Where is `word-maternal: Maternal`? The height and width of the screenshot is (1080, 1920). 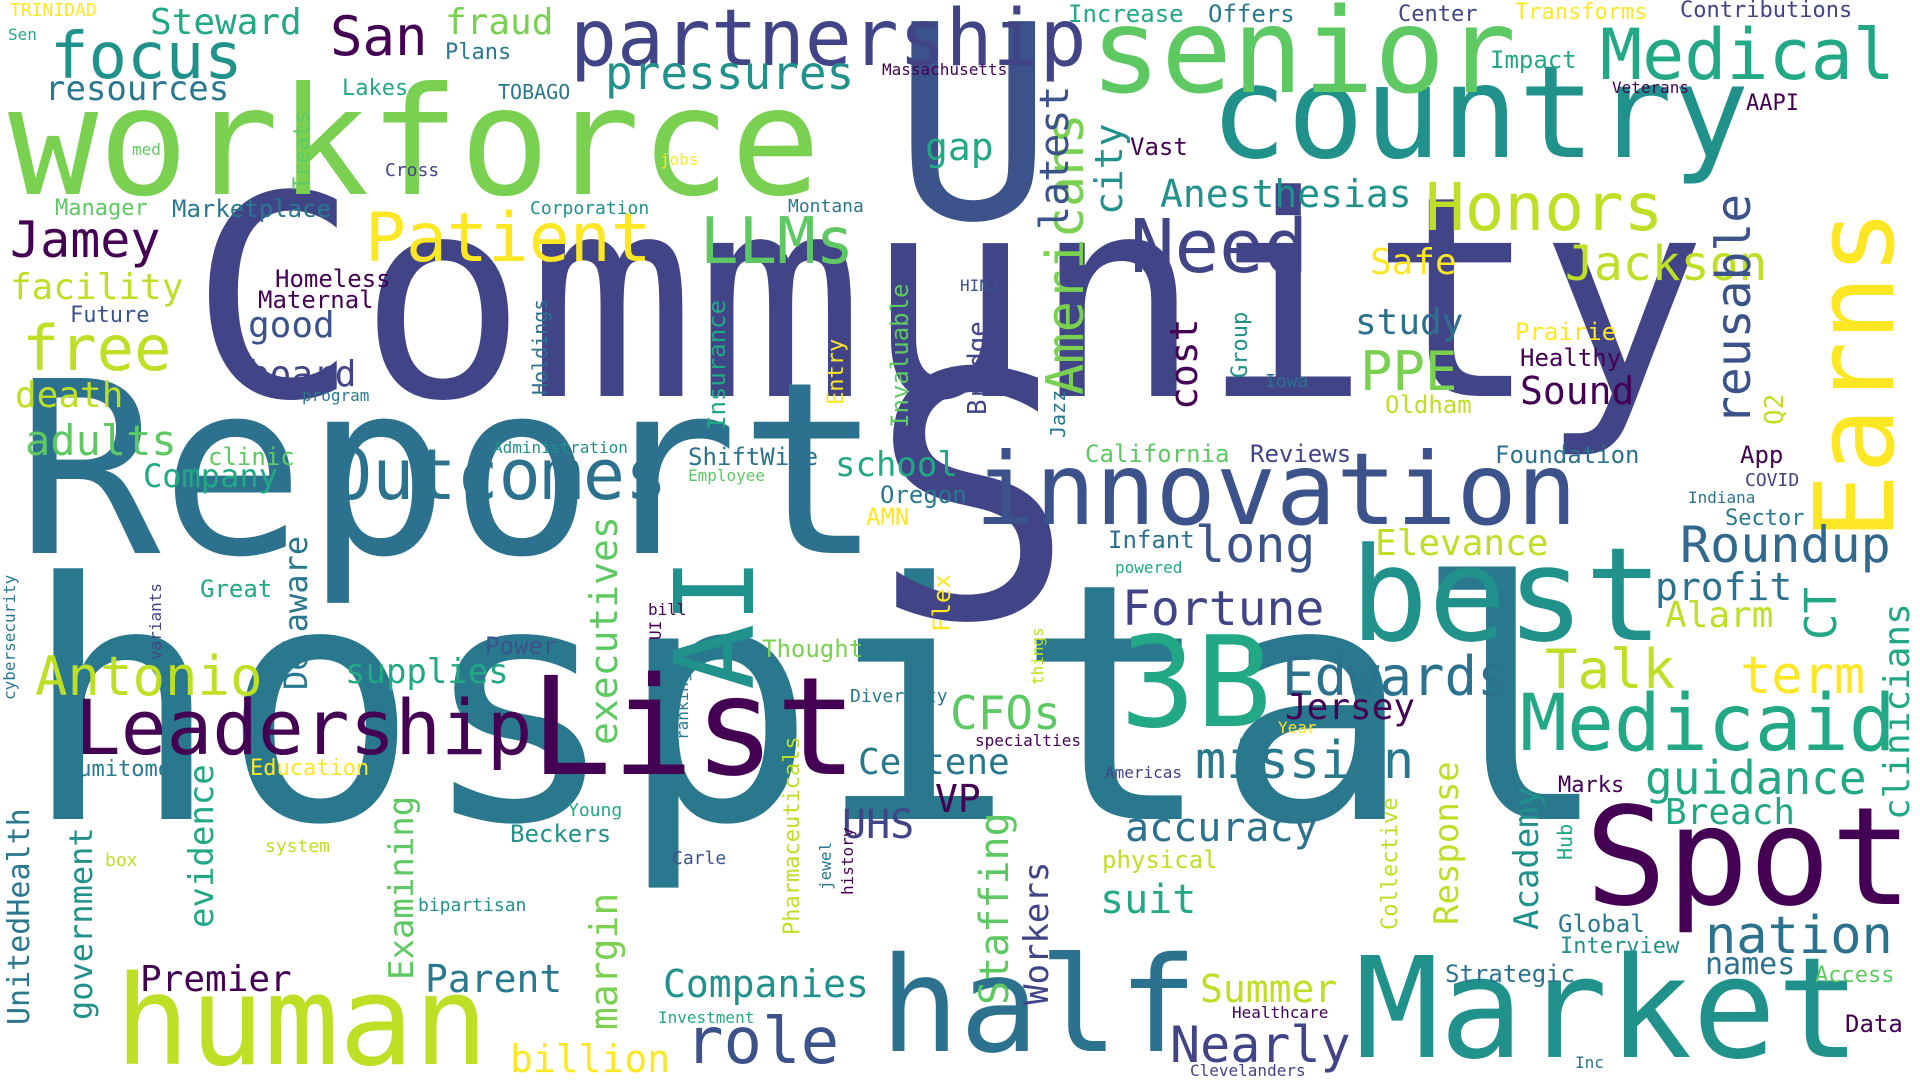
word-maternal: Maternal is located at coordinates (316, 300).